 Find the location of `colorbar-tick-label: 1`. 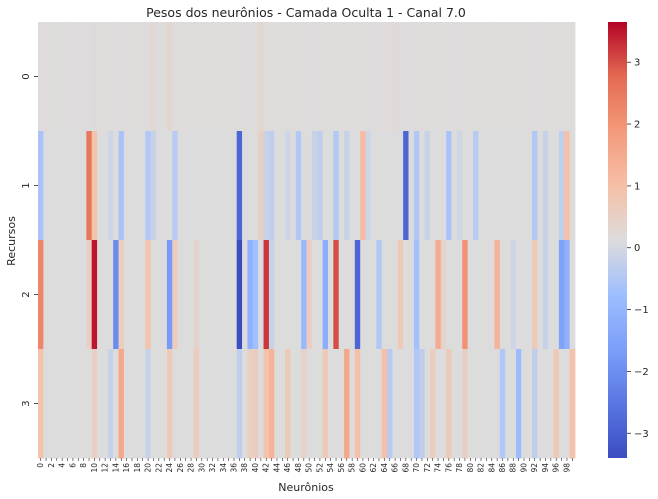

colorbar-tick-label: 1 is located at coordinates (637, 186).